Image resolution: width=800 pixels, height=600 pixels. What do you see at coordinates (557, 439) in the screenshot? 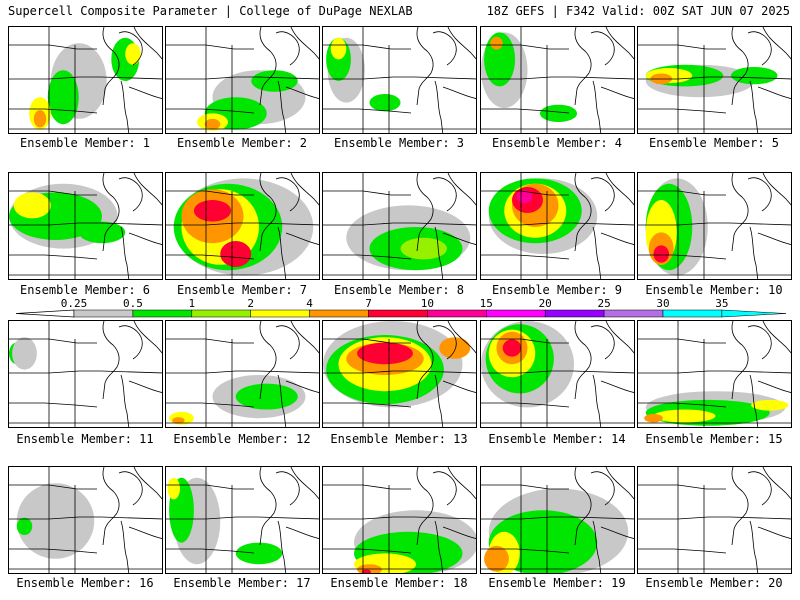
I see `ensemble-member-label: Ensemble Member: 14` at bounding box center [557, 439].